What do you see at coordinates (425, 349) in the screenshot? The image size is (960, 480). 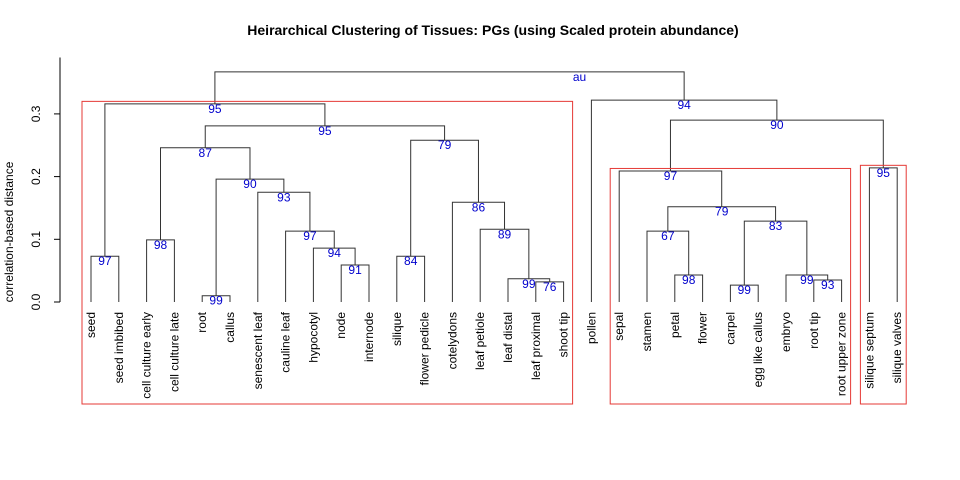 I see `leaf-label: flower pedicle` at bounding box center [425, 349].